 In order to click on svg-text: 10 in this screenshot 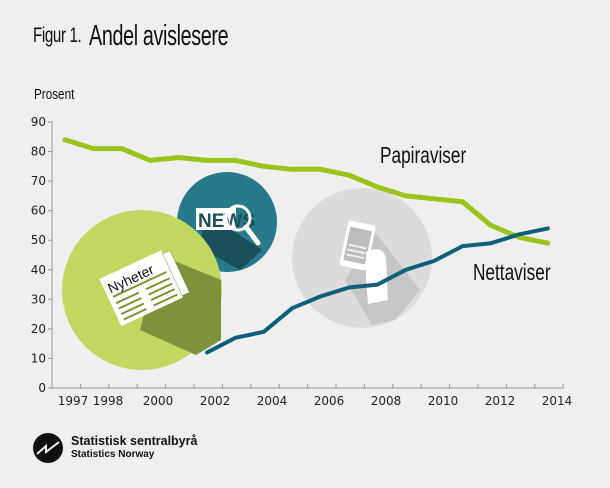, I will do `click(38, 358)`.